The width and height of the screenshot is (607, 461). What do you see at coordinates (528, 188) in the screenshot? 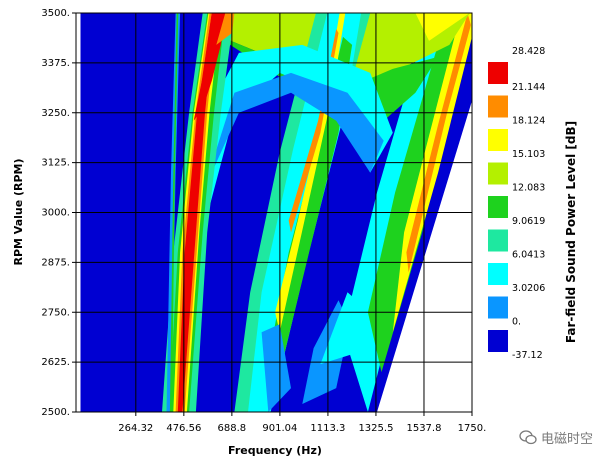
I see `colorbar-level-label: 12.083` at bounding box center [528, 188].